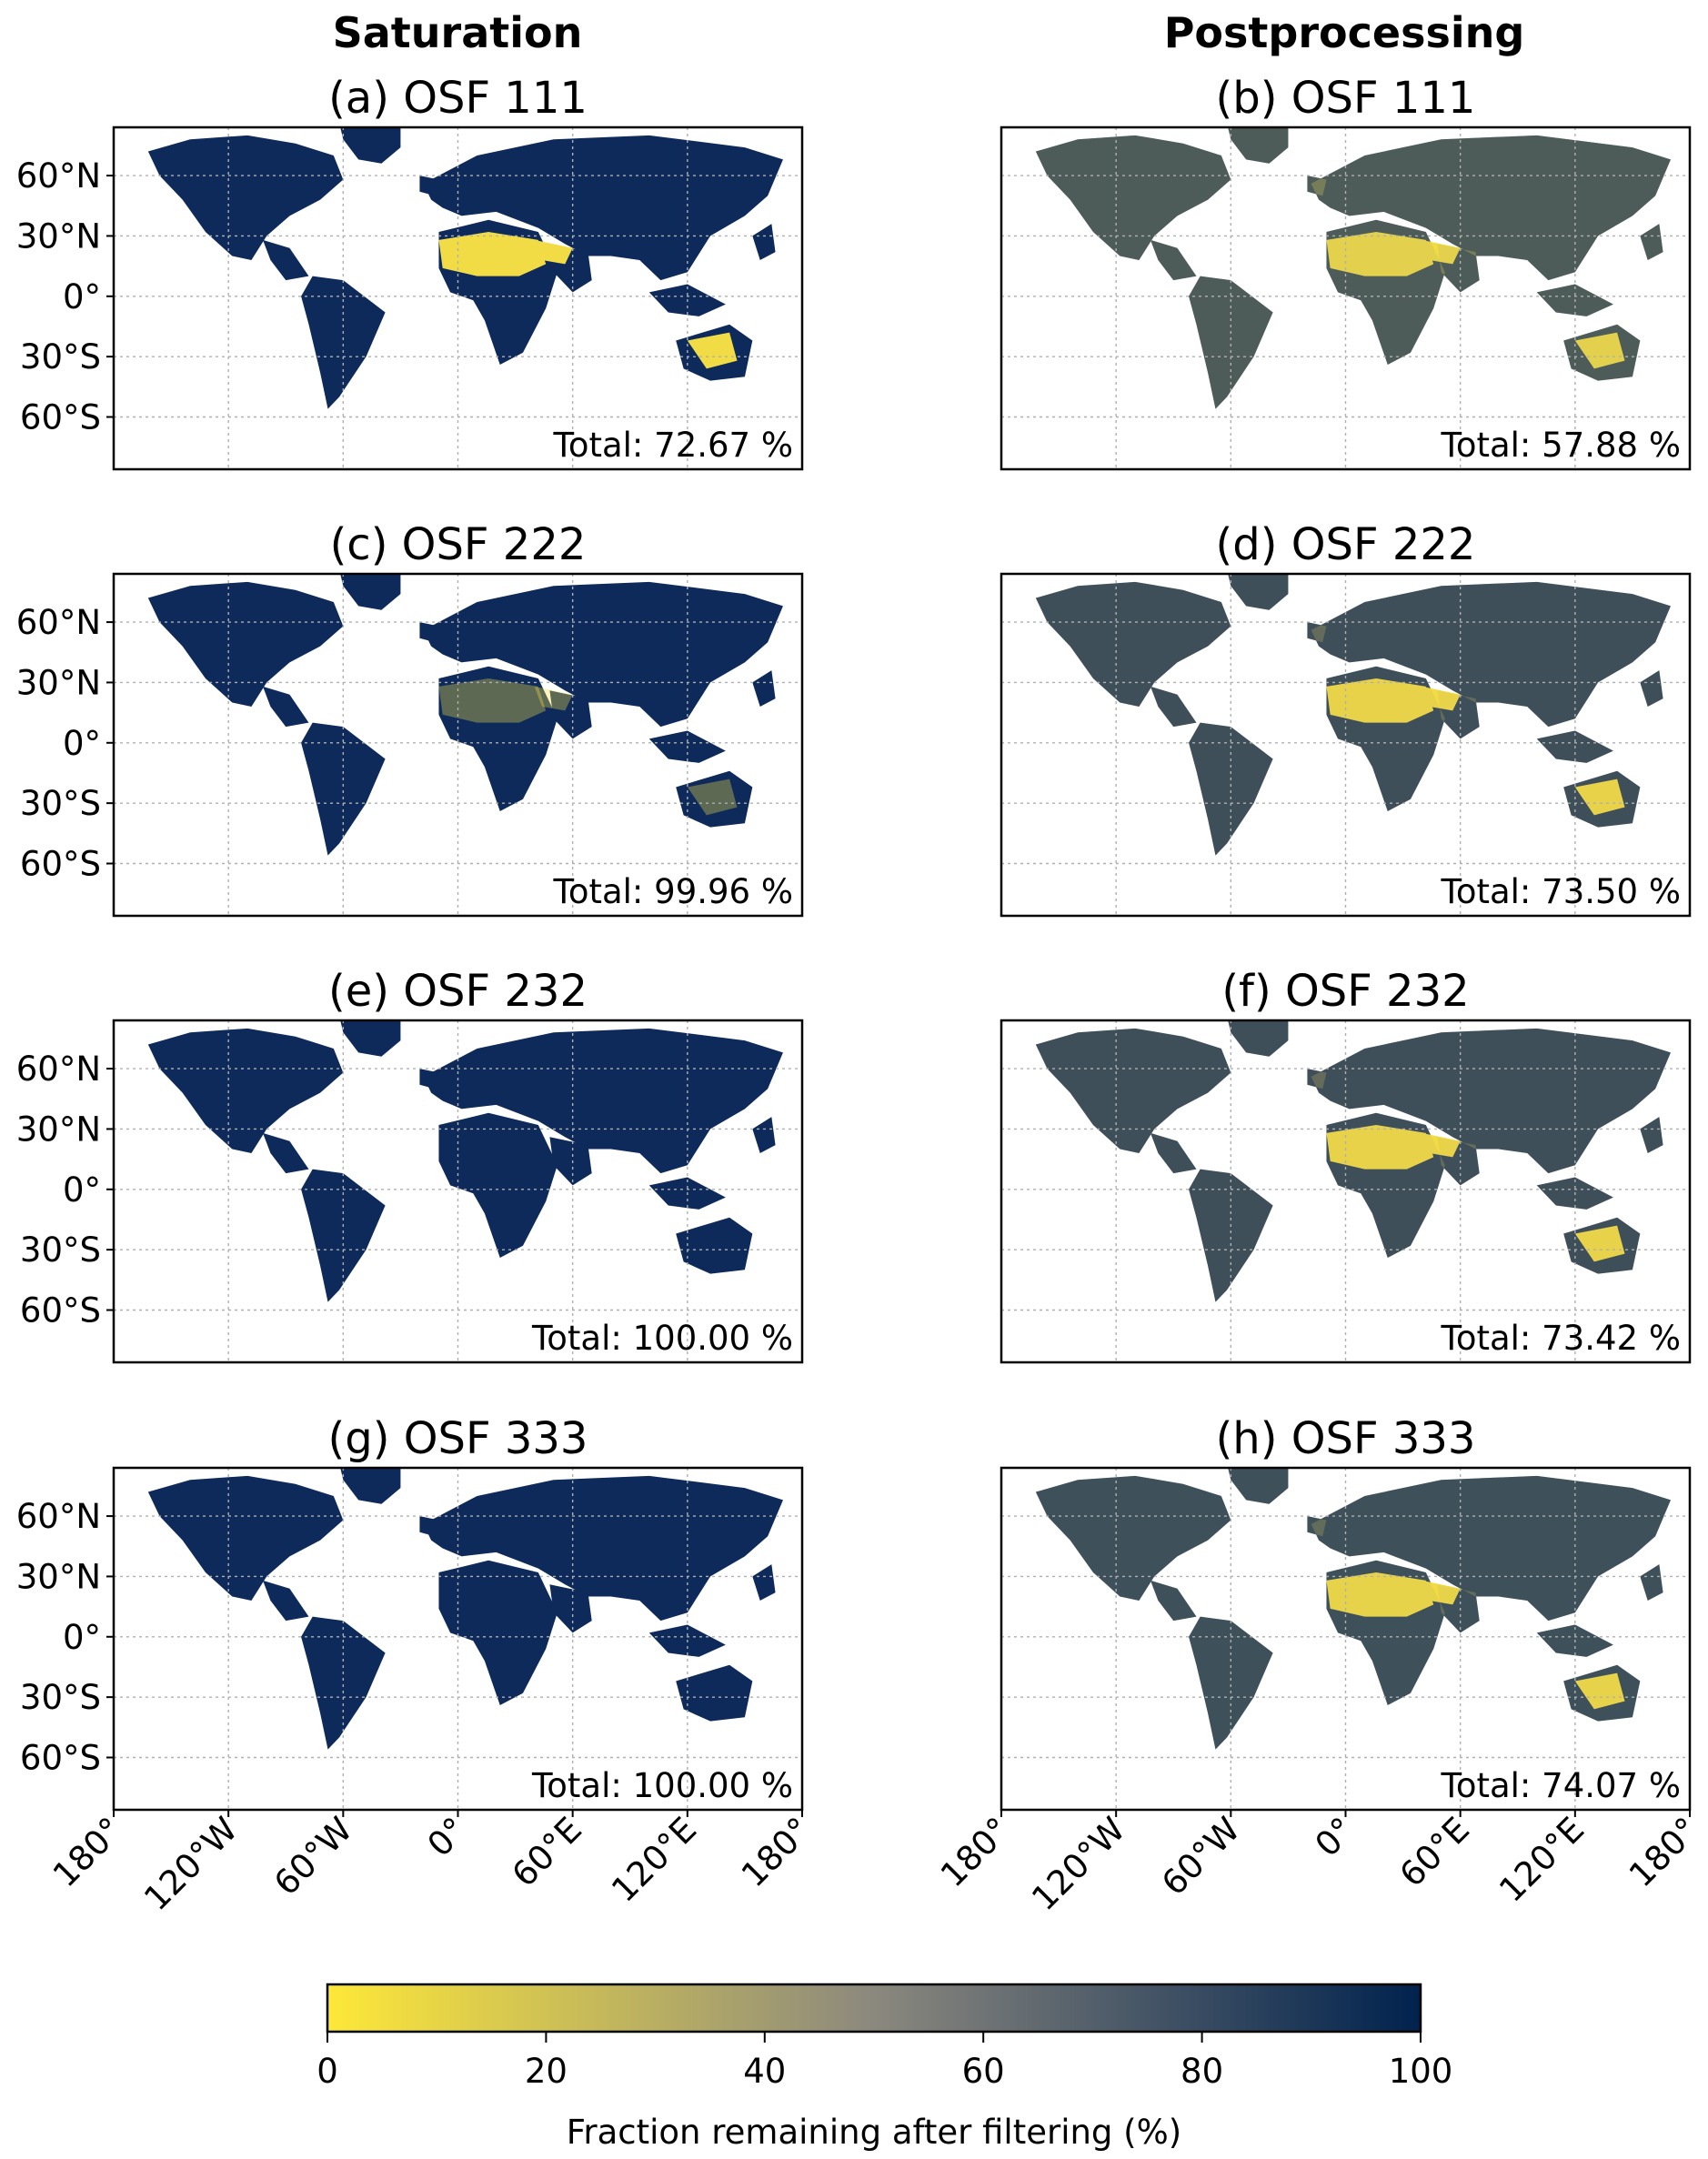  Describe the element at coordinates (327, 2071) in the screenshot. I see `colorbar-tick-label: 0` at that location.